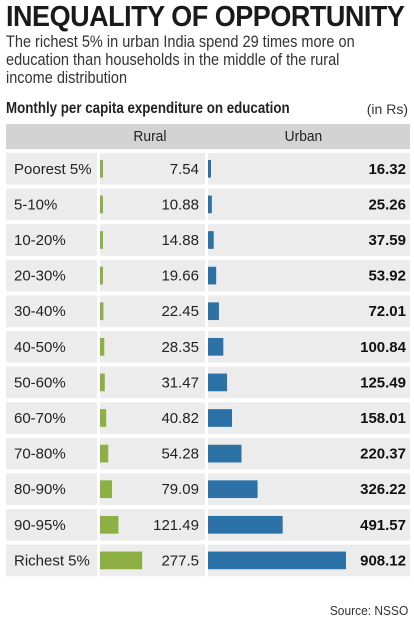 Image resolution: width=414 pixels, height=621 pixels. I want to click on category-label: 40-50%, so click(40, 347).